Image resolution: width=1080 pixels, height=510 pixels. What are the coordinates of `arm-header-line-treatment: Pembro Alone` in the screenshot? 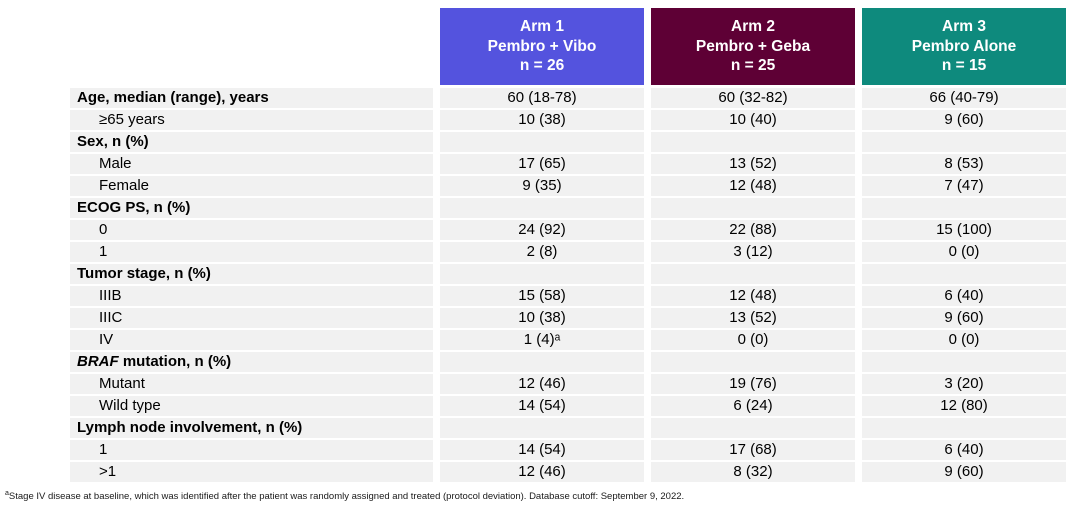 It's located at (964, 46).